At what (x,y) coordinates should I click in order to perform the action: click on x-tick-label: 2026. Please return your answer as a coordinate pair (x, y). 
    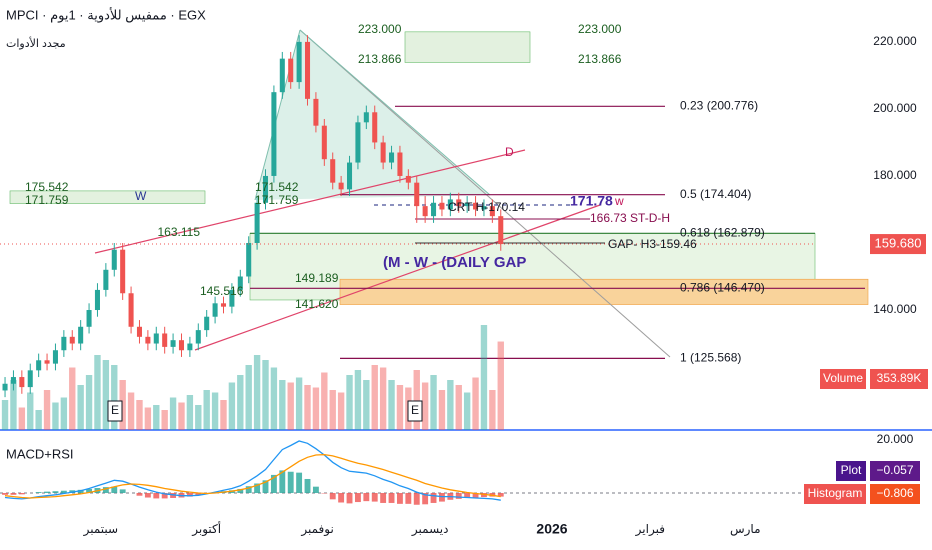
    Looking at the image, I should click on (551, 529).